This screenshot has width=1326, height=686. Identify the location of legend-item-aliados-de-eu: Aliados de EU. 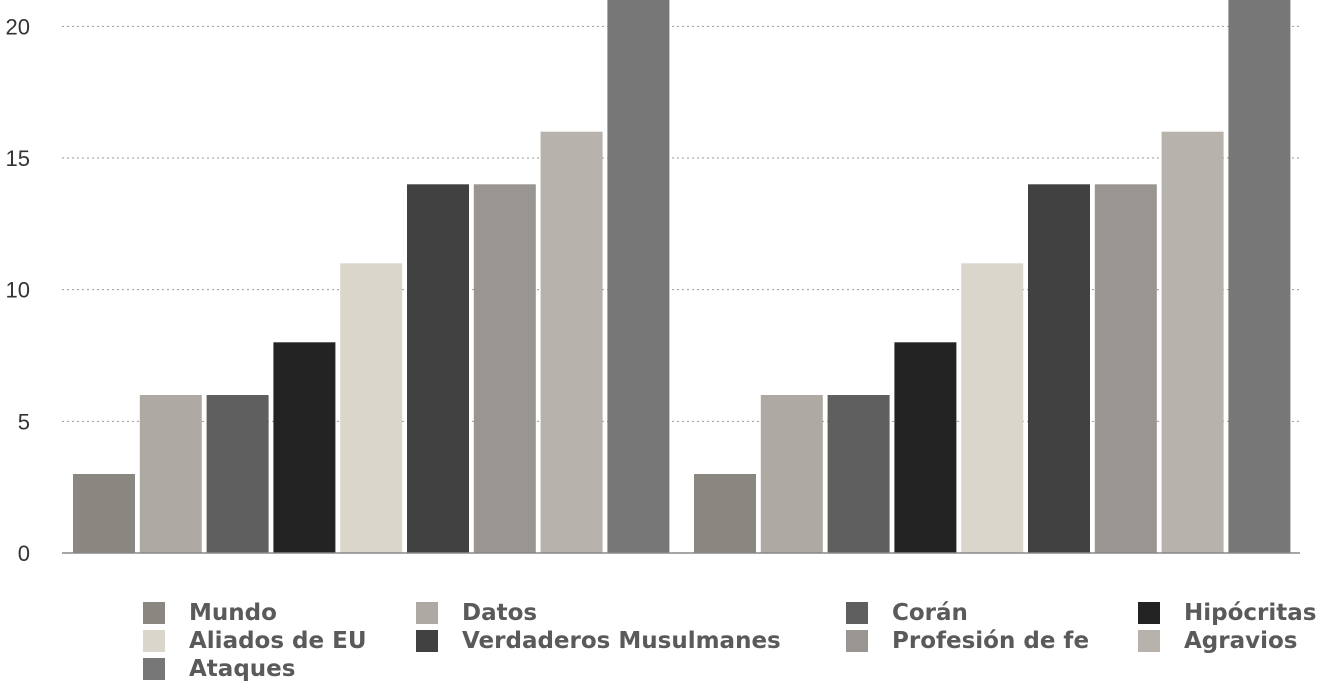
(255, 641).